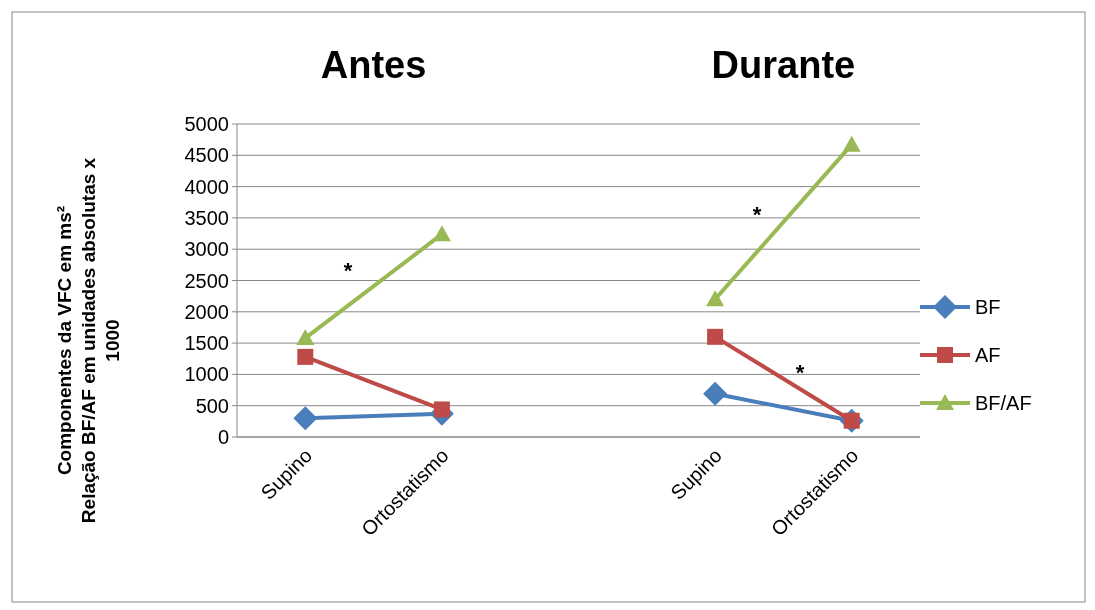 Image resolution: width=1095 pixels, height=610 pixels. Describe the element at coordinates (206, 374) in the screenshot. I see `y-tick-label: 1000` at that location.